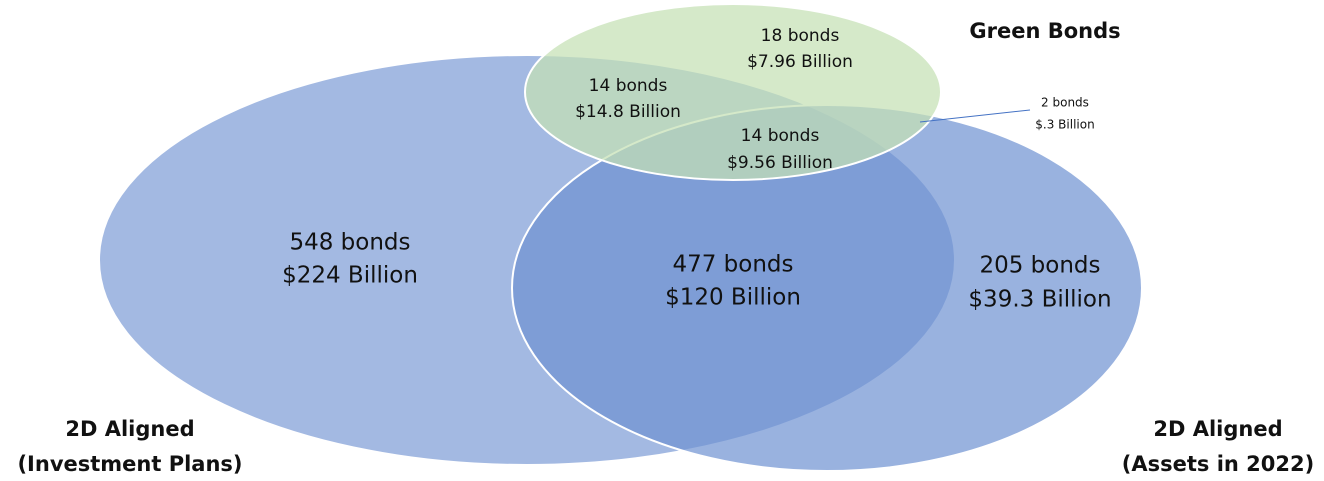  I want to click on set-label: (Assets in 2022), so click(1218, 464).